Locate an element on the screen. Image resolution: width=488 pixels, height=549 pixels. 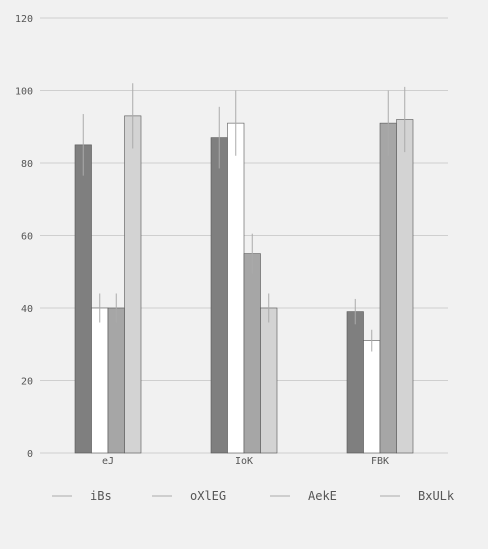
x-tick-label-FBK: FBK is located at coordinates (380, 461).